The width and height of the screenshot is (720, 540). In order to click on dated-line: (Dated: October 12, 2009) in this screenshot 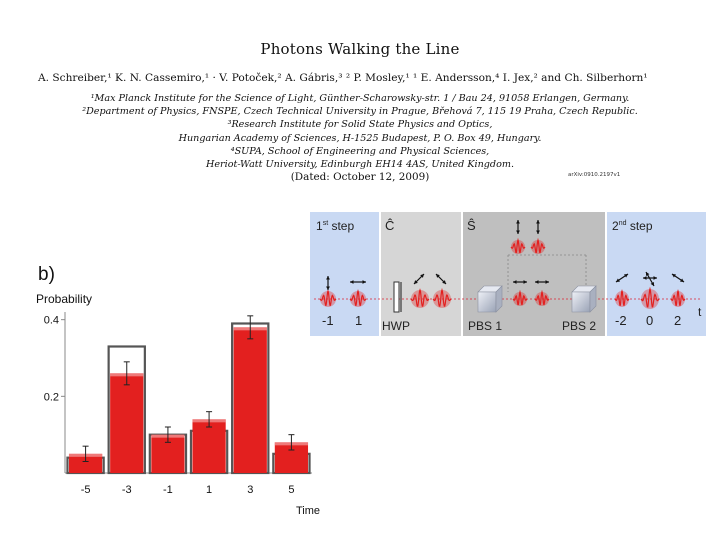, I will do `click(360, 177)`.